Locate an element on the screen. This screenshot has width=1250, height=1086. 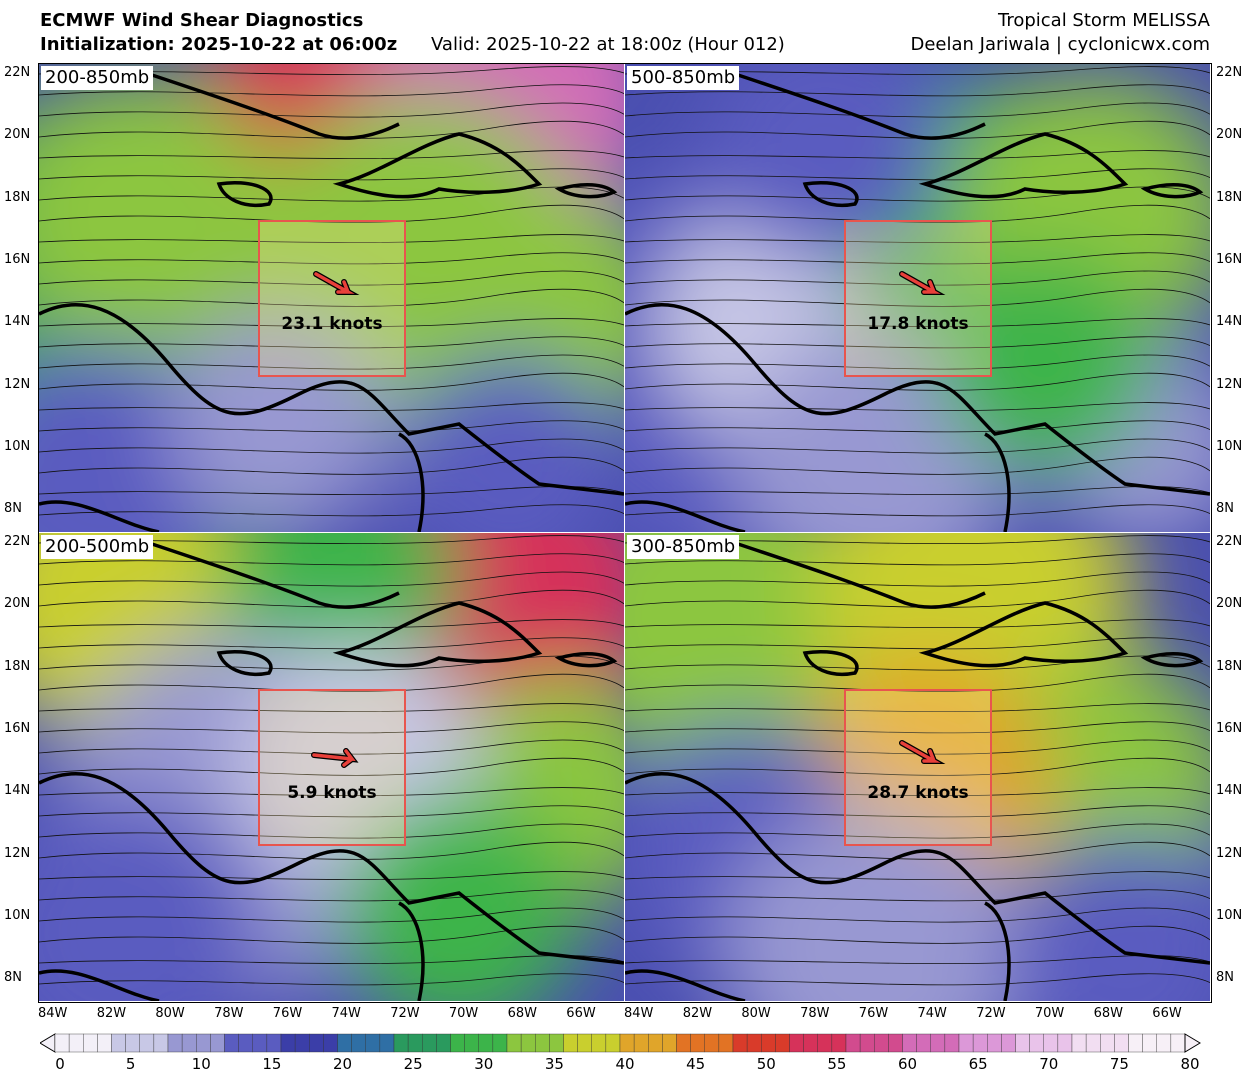
lat-tick-label: 16N is located at coordinates (1229, 259).